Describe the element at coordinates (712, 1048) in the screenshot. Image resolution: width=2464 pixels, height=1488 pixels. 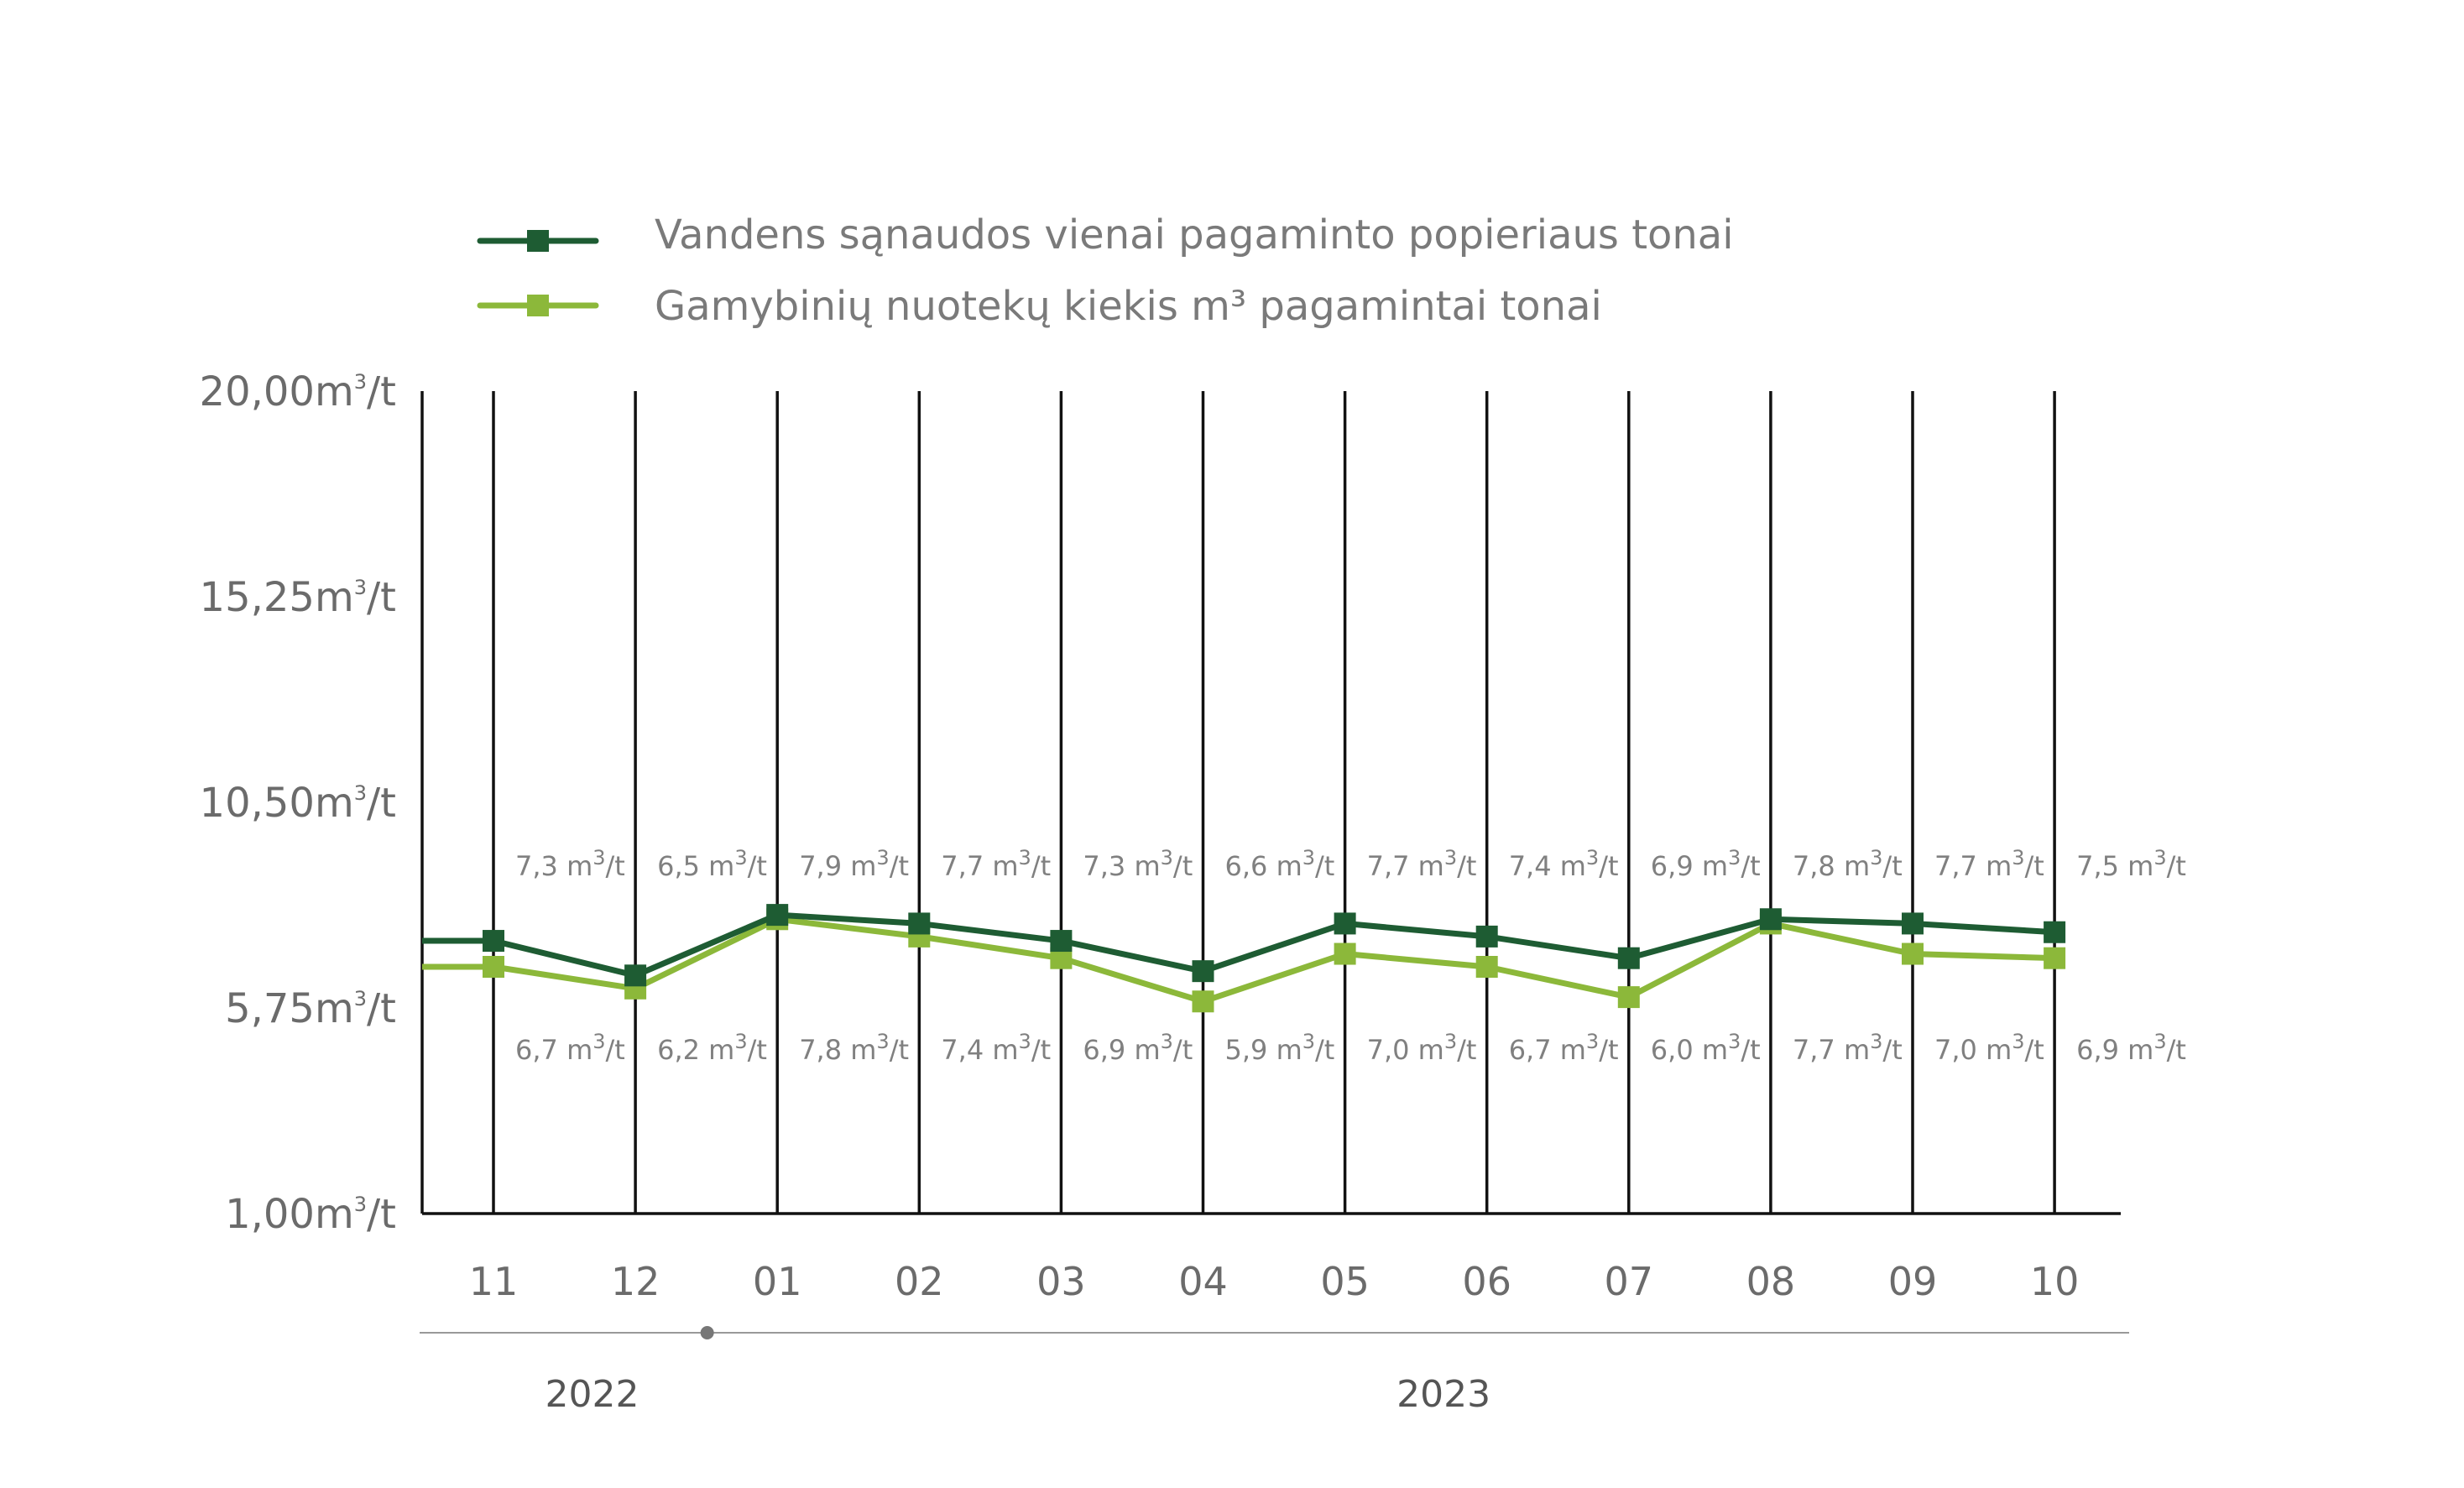
I see `data-label-wastewater-12: 6,2 m3/t` at that location.